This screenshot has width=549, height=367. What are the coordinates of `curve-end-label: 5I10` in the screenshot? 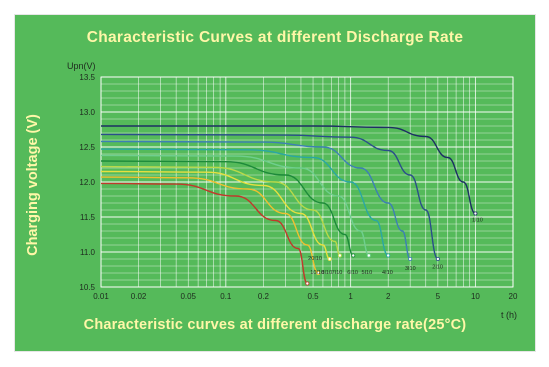 It's located at (366, 273).